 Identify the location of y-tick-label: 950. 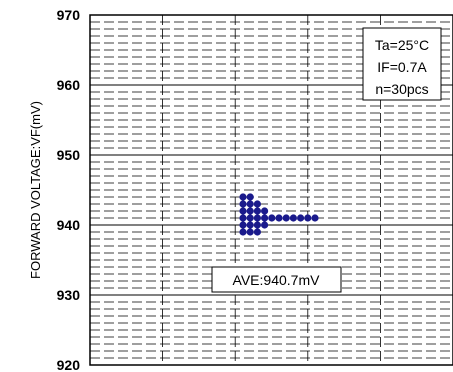
(69, 155).